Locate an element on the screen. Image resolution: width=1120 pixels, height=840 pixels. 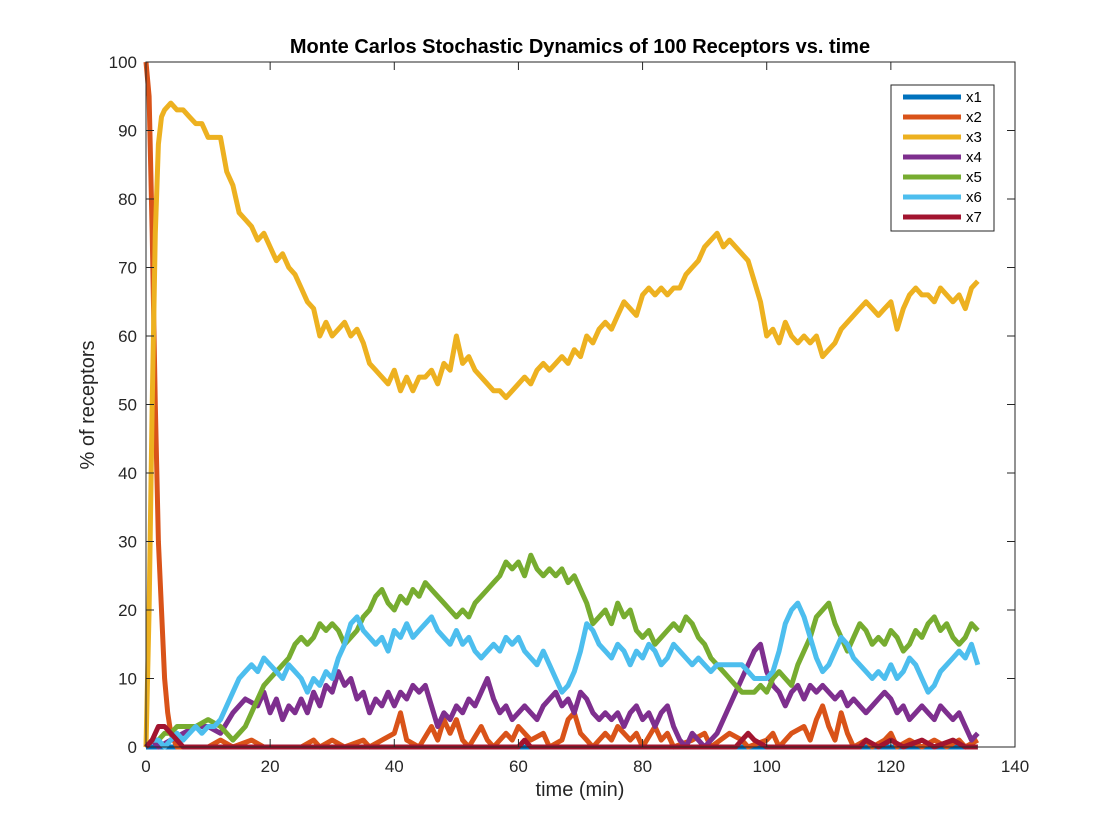
y-tick-label: 100 is located at coordinates (123, 62).